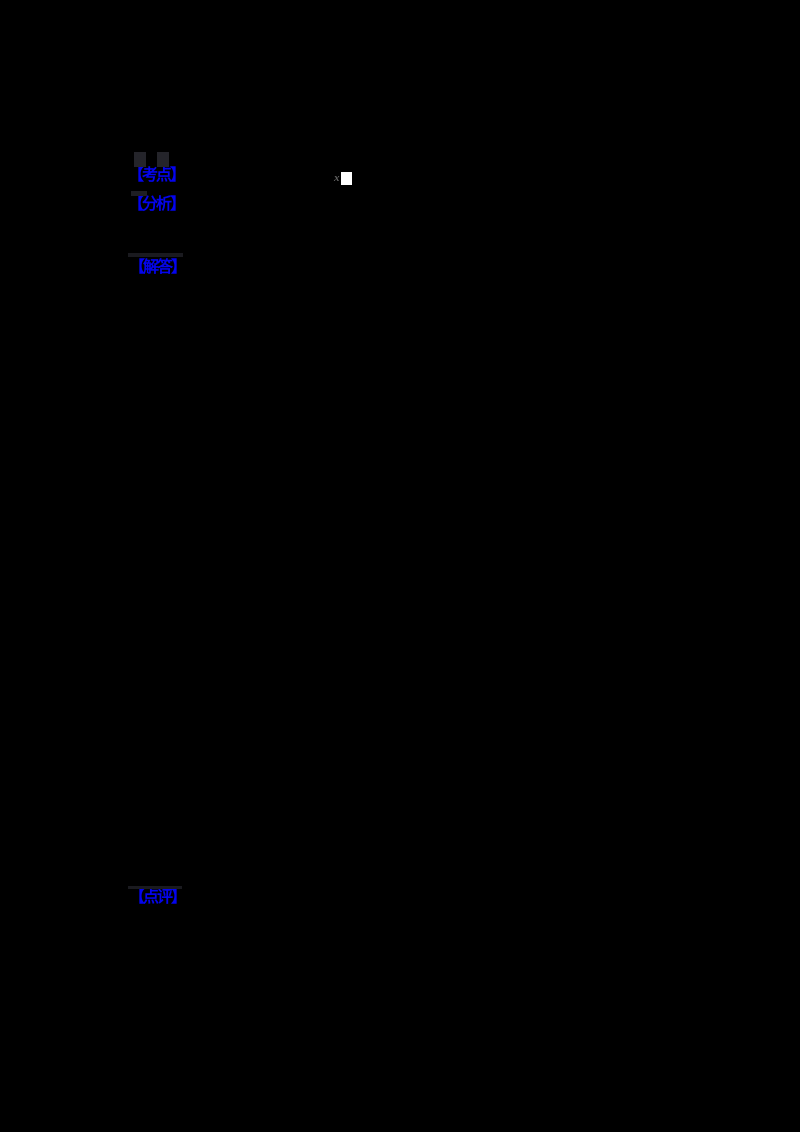  I want to click on formula-white-box, so click(346, 178).